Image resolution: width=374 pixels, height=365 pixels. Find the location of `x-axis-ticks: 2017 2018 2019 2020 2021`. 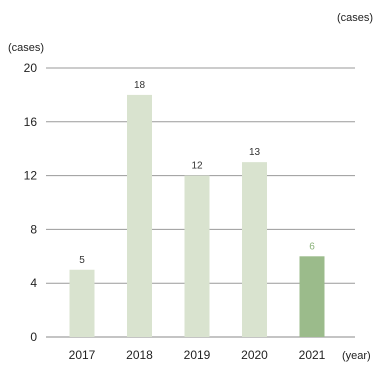

x-axis-ticks: 2017 2018 2019 2020 2021 is located at coordinates (197, 355).